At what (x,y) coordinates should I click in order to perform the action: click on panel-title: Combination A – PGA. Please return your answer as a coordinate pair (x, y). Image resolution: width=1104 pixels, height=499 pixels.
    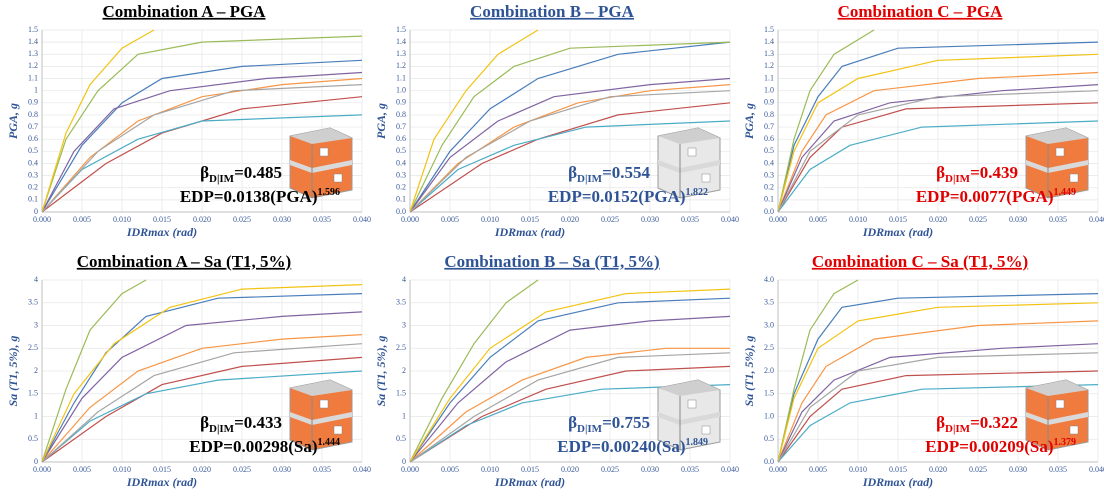
    Looking at the image, I should click on (185, 11).